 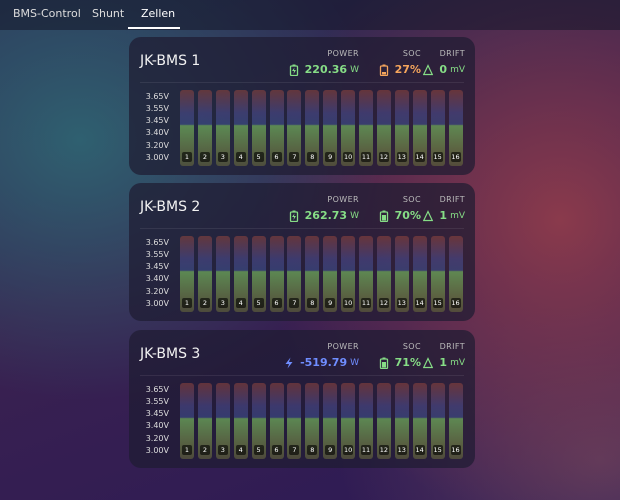 I want to click on cell-bar: 1, so click(x=187, y=421).